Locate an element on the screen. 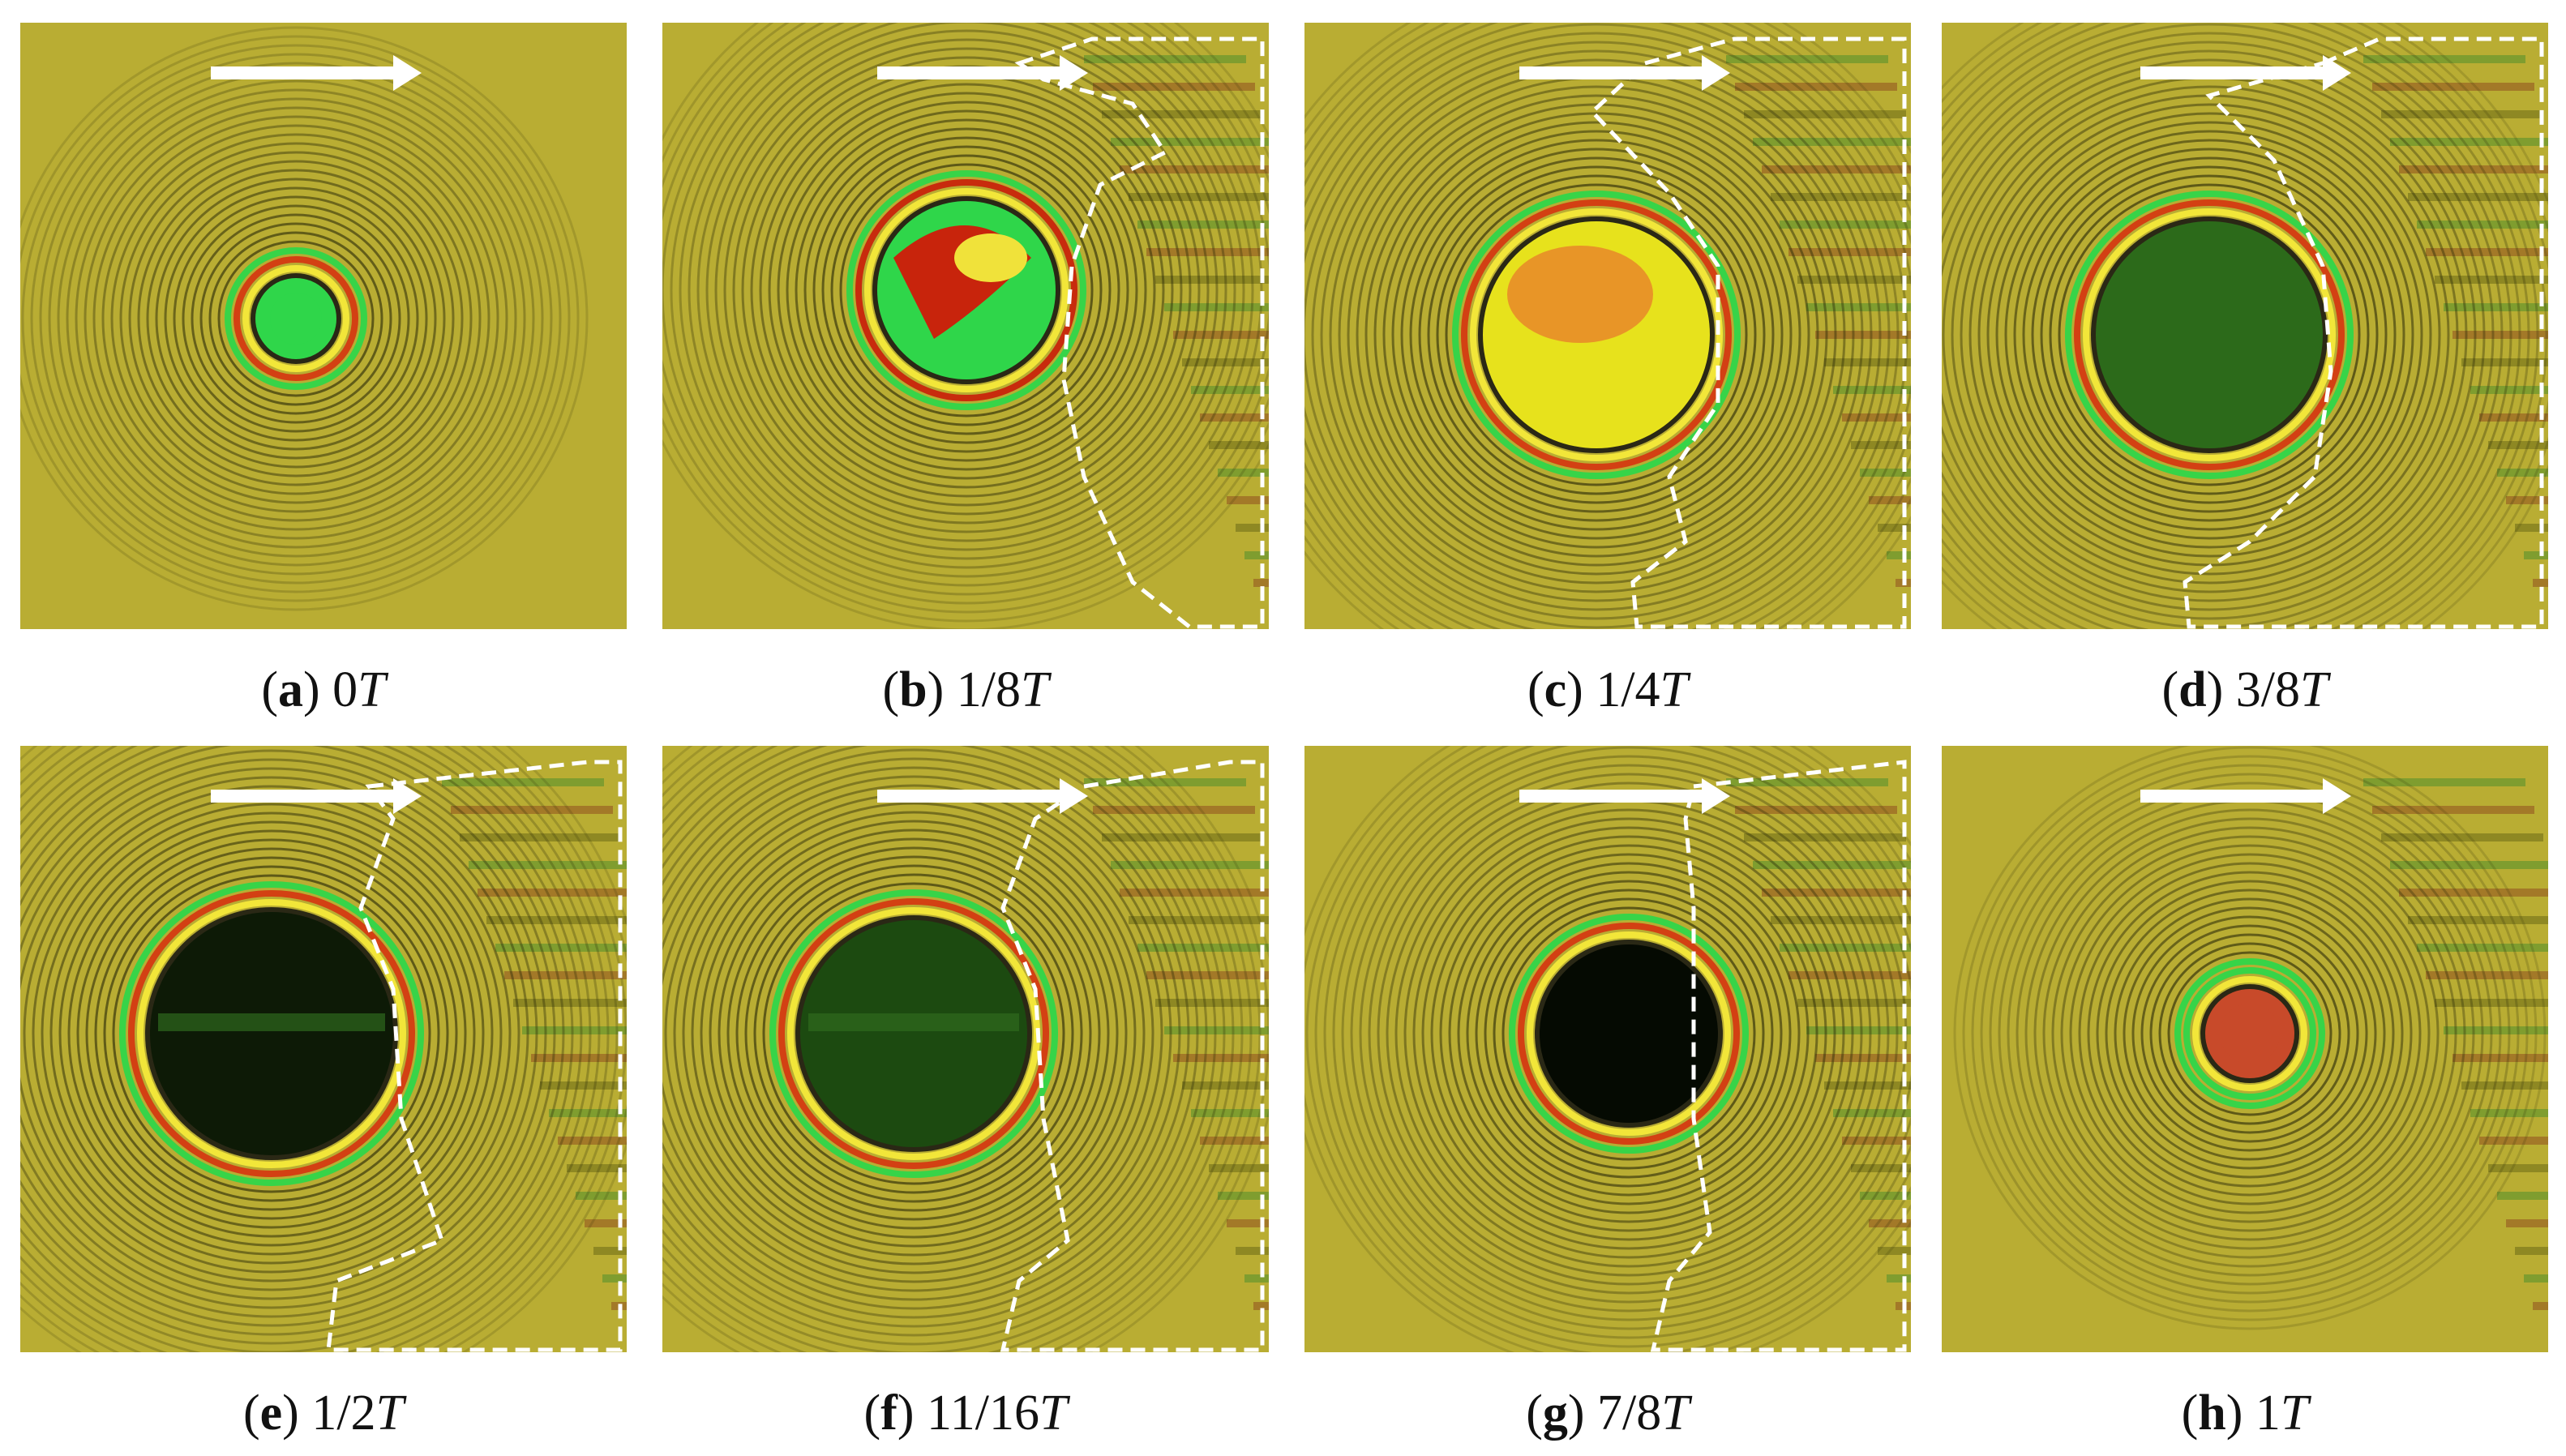 The height and width of the screenshot is (1456, 2566). core-disc-f is located at coordinates (913, 1033).